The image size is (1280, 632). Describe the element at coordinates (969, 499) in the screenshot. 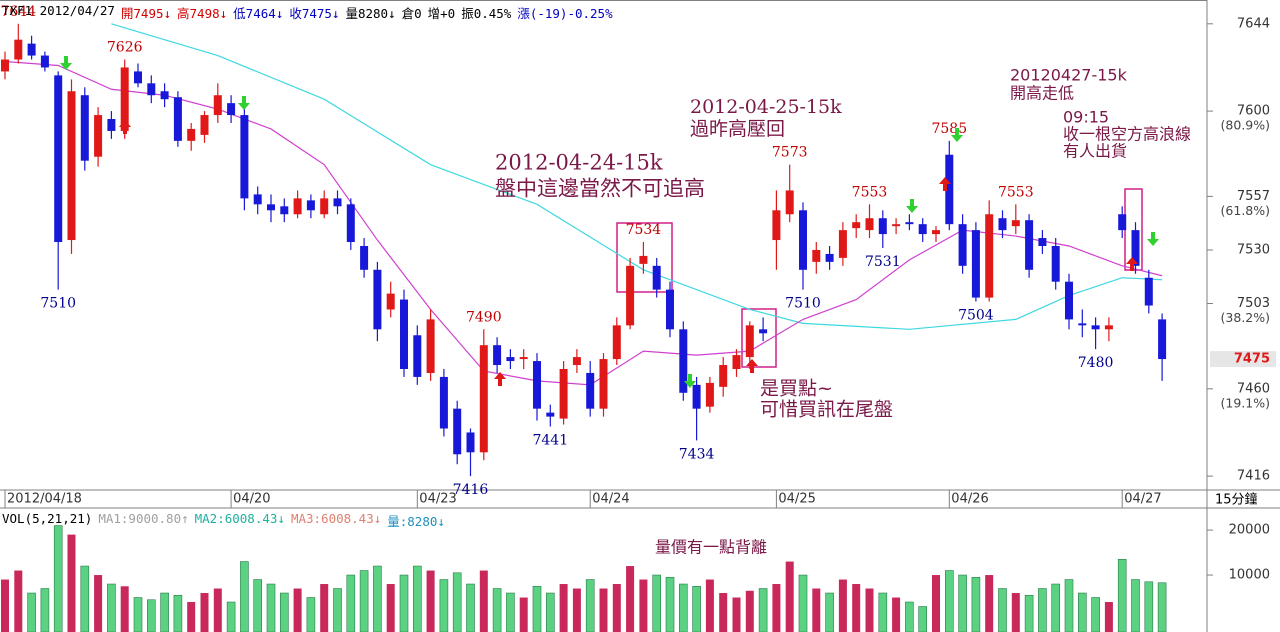

I see `x-tick-label: 04/26` at that location.